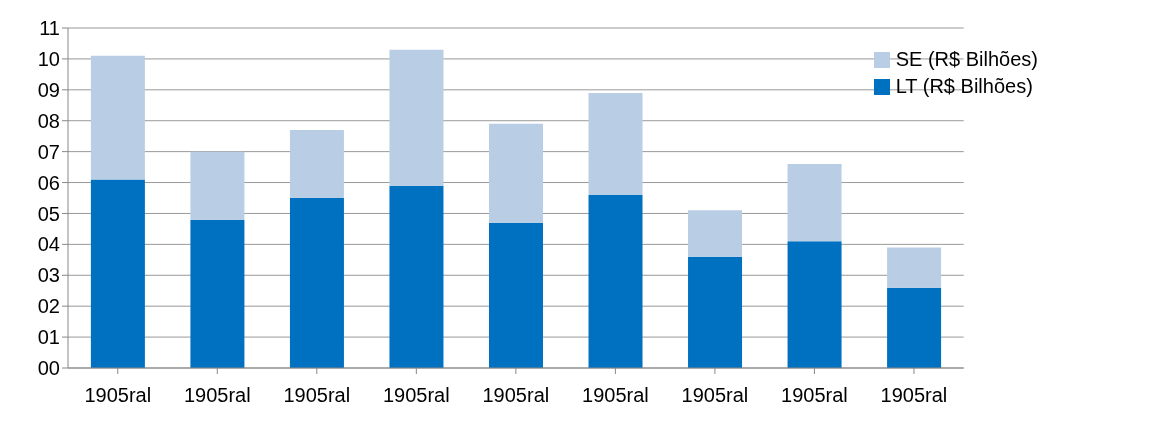 This screenshot has width=1158, height=436. What do you see at coordinates (48, 213) in the screenshot?
I see `y-tick-label: 05` at bounding box center [48, 213].